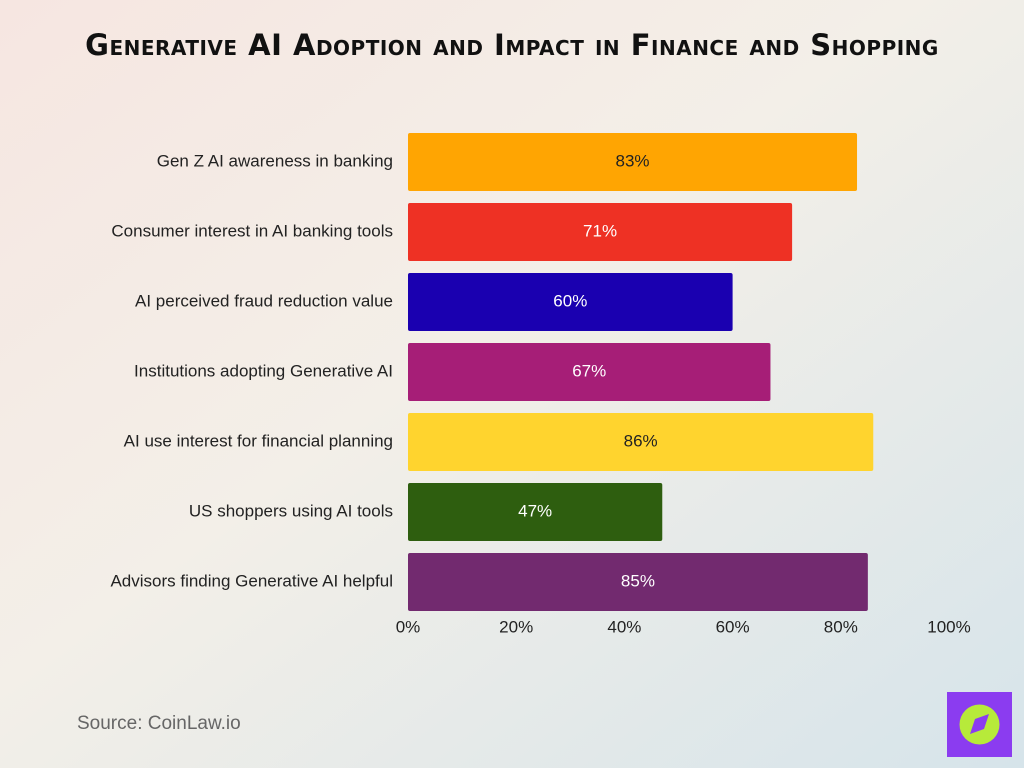  I want to click on x-tick-label: 40%, so click(624, 626).